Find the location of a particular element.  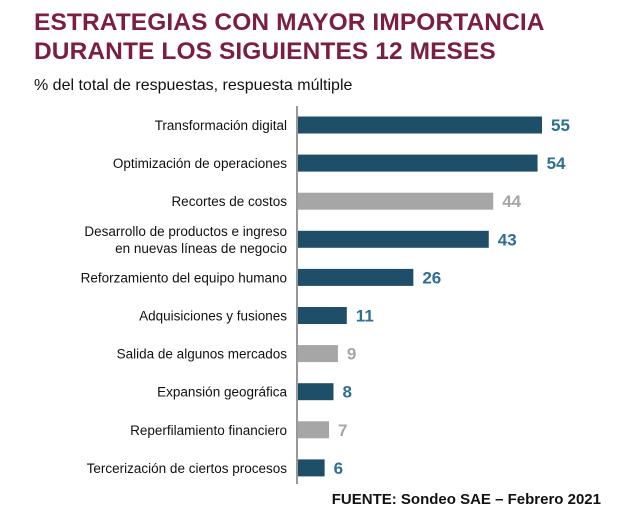

category-label-8: Expansión geográfica is located at coordinates (222, 392).